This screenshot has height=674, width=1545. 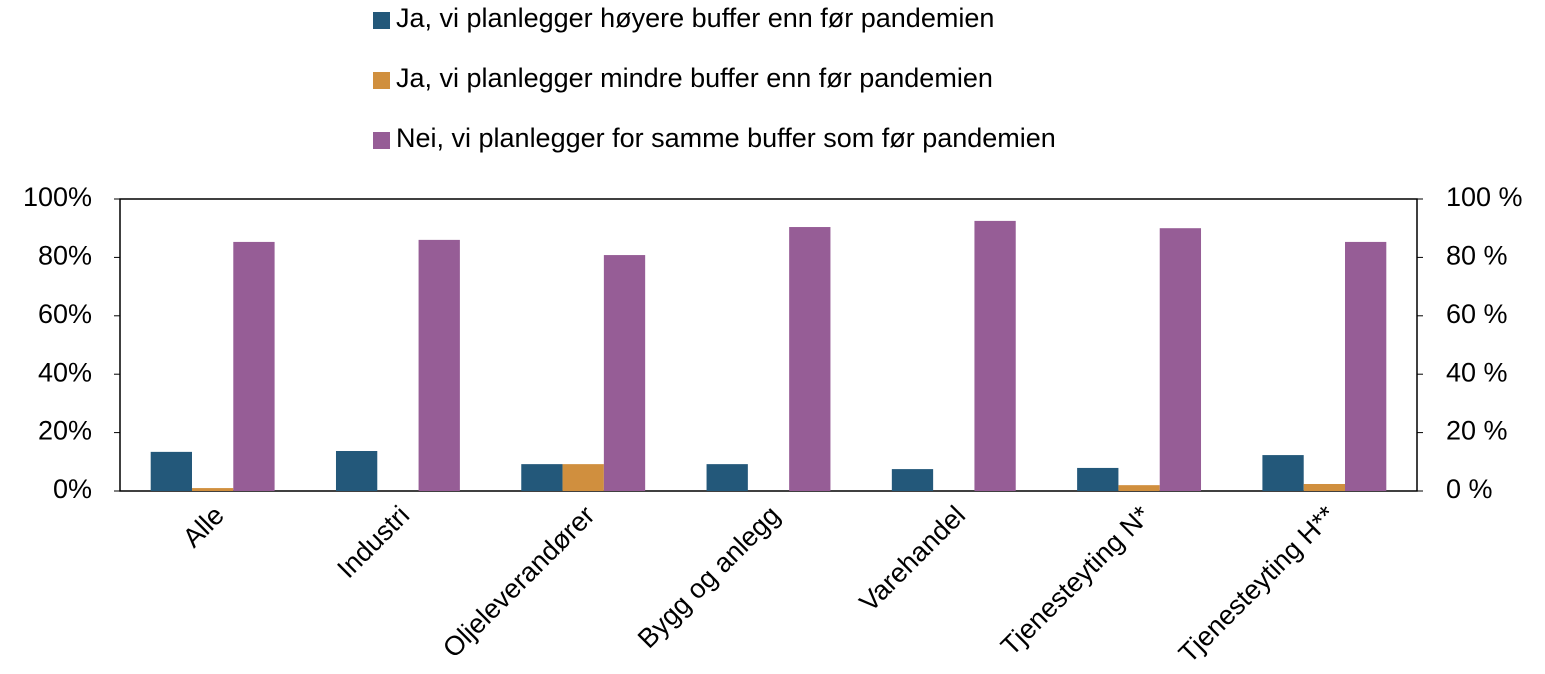 I want to click on x-tick-label: Tjenesteyting H**, so click(x=1257, y=584).